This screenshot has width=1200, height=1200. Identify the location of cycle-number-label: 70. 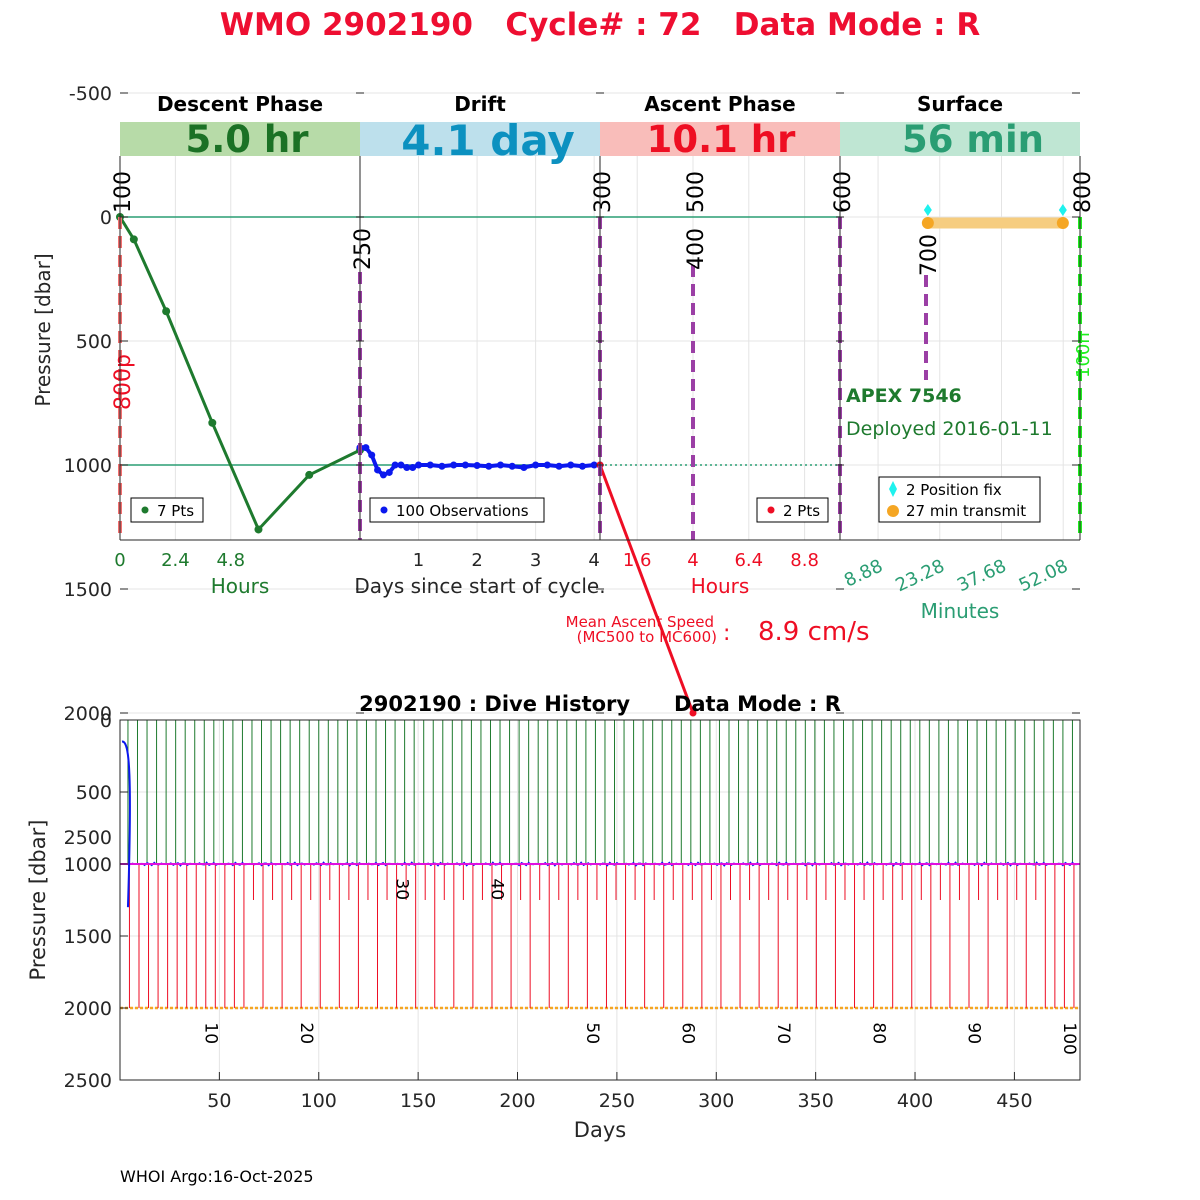
(783, 1033).